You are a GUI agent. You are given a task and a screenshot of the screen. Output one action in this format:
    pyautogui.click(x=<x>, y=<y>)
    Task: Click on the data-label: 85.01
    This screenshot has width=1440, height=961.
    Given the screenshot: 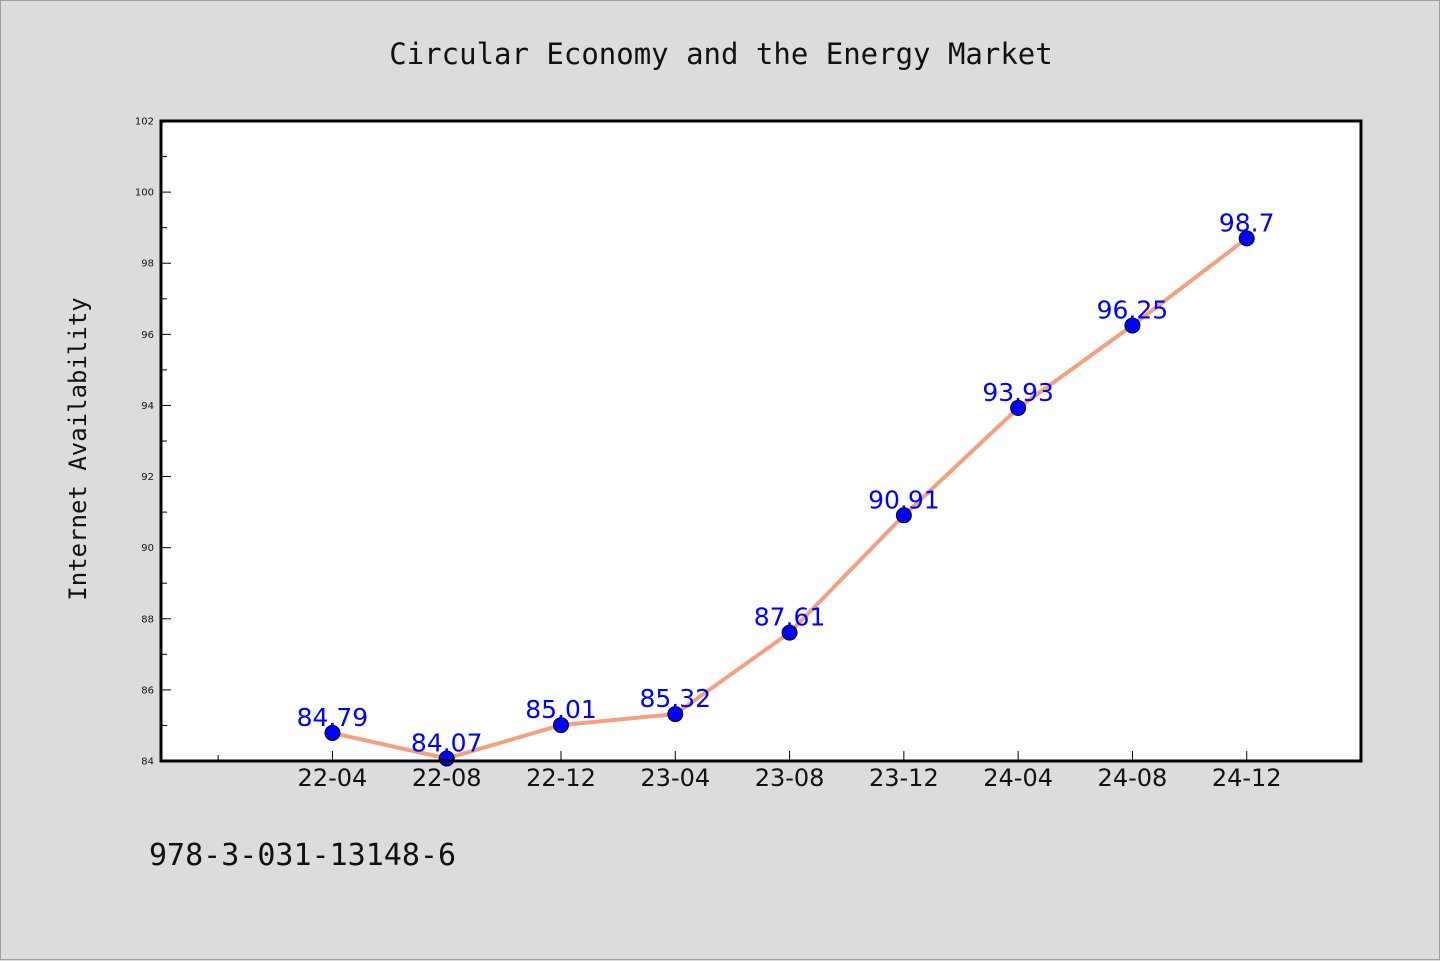 What is the action you would take?
    pyautogui.click(x=561, y=709)
    